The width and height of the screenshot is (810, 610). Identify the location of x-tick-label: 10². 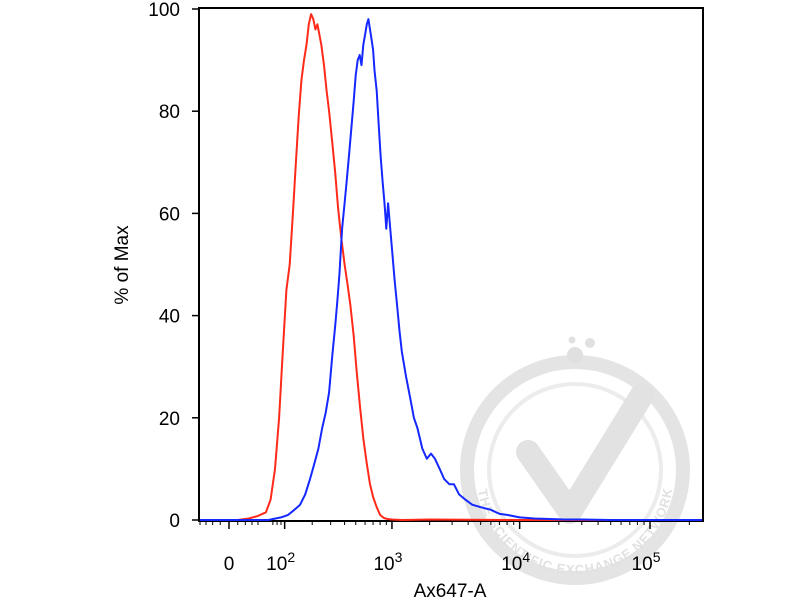
(280, 562).